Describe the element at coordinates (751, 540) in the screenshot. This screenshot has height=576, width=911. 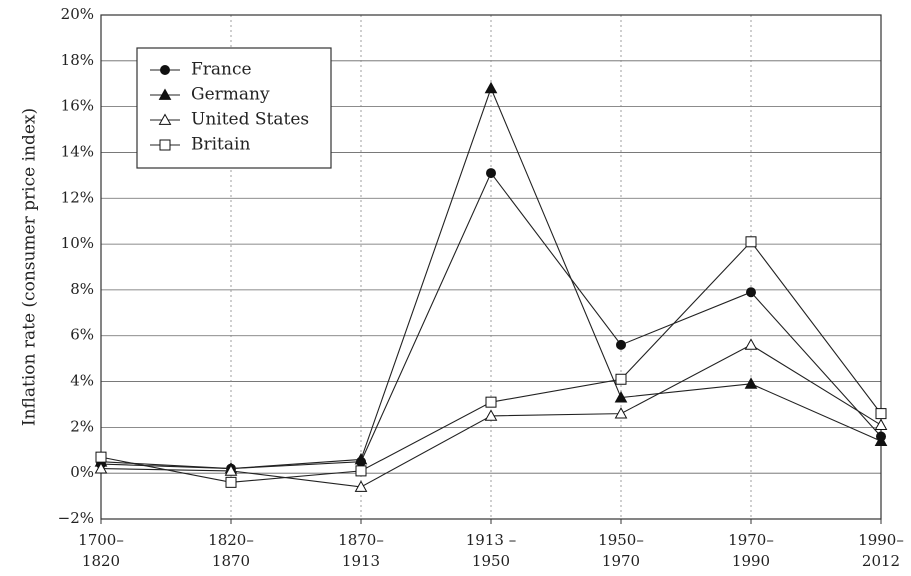
I see `x-tick-label: 1970–` at that location.